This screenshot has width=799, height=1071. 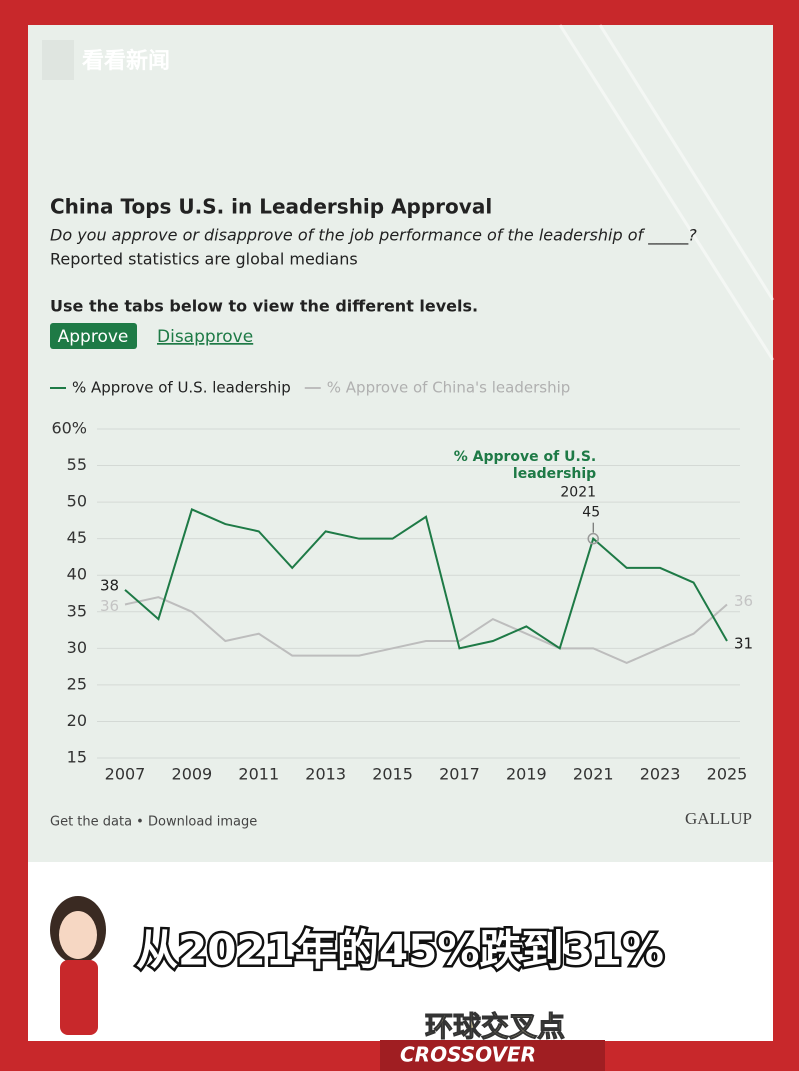 What do you see at coordinates (660, 774) in the screenshot?
I see `x-tick-label: 2023` at bounding box center [660, 774].